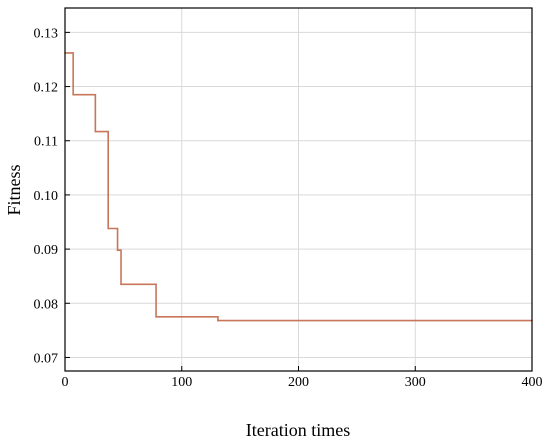 The width and height of the screenshot is (550, 444). I want to click on x-tick-label: 0, so click(65, 382).